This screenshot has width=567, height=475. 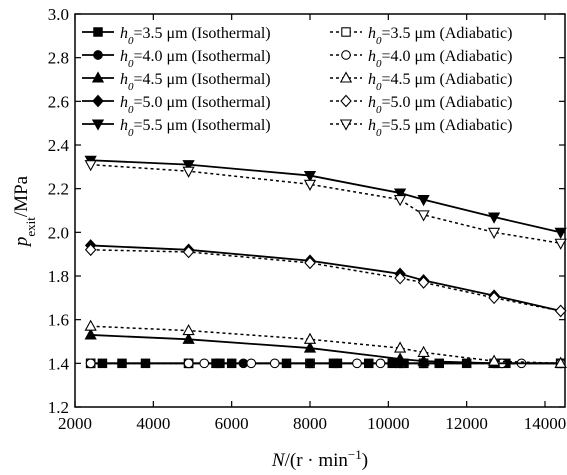 I want to click on legend-label: h0=4.0 μm (Adiabatic), so click(x=440, y=59).